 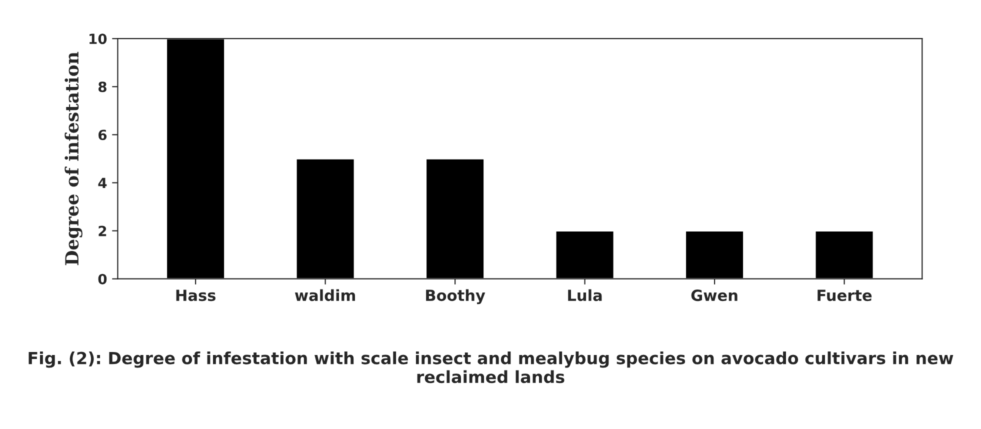 I want to click on x-tick-label: Hass, so click(x=196, y=296).